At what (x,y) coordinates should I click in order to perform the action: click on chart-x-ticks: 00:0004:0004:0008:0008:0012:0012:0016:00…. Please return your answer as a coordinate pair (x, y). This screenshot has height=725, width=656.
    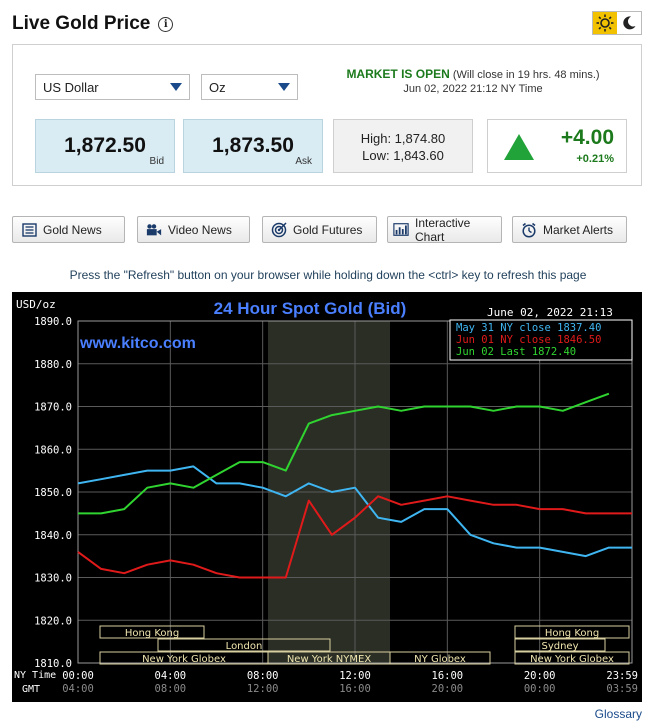
    Looking at the image, I should click on (350, 682).